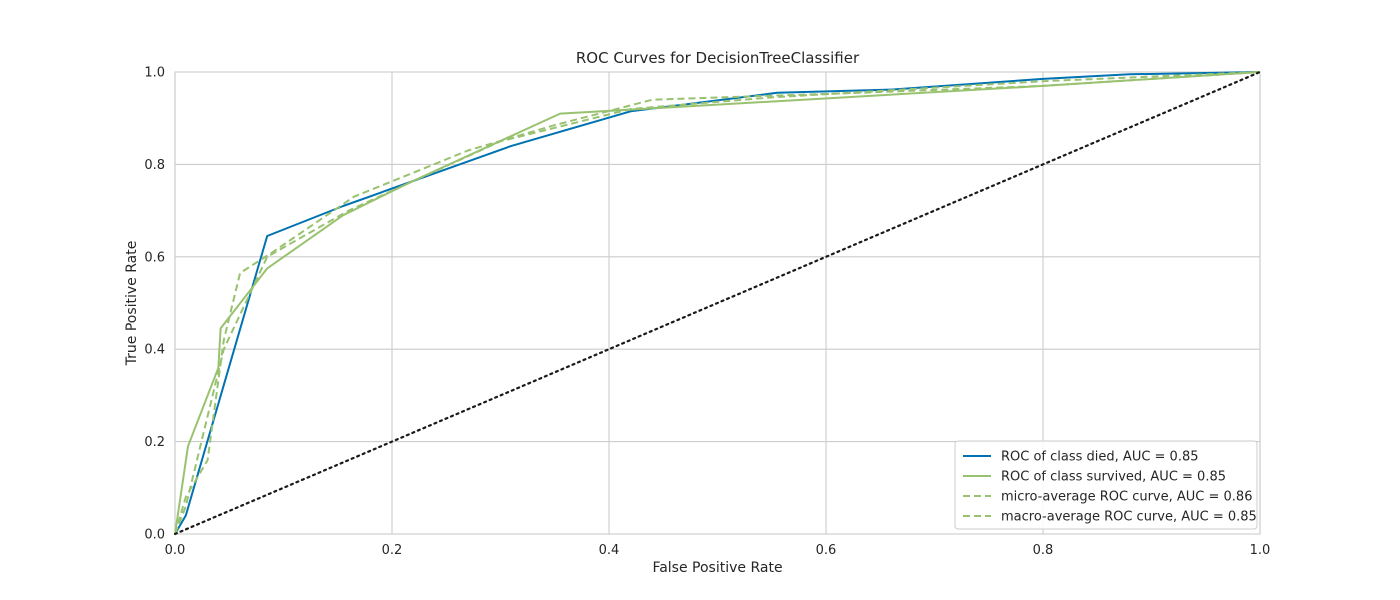 The image size is (1400, 600). What do you see at coordinates (1260, 550) in the screenshot?
I see `x-tick-label: 1.0` at bounding box center [1260, 550].